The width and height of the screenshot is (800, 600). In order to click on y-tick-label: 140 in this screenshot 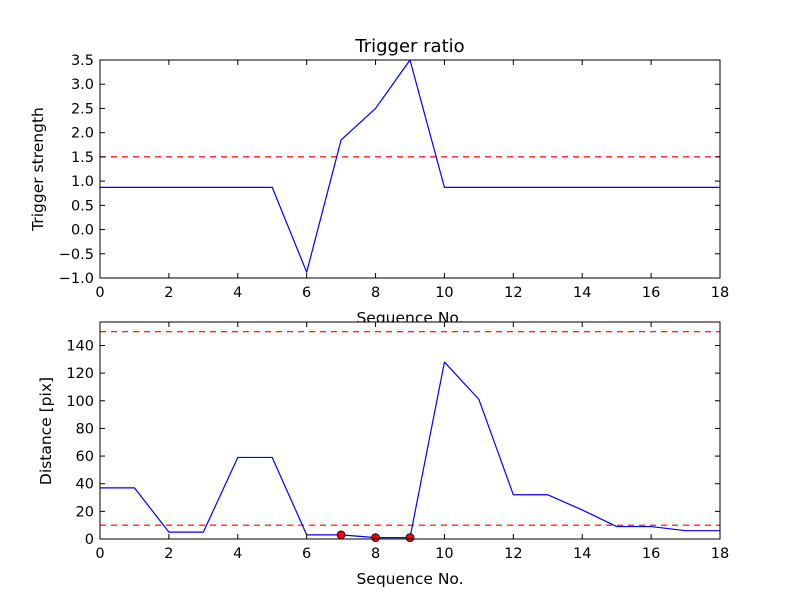, I will do `click(80, 346)`.